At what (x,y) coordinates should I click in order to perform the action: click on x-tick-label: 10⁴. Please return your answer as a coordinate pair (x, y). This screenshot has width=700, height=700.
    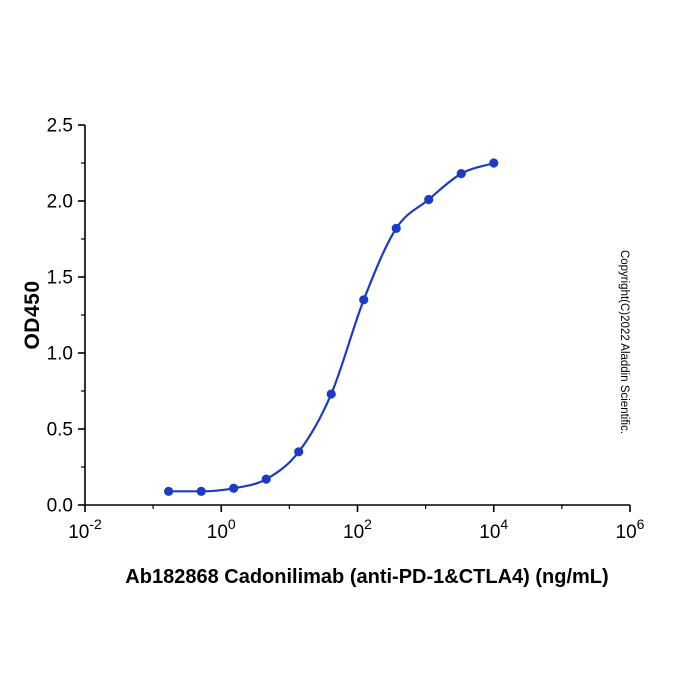
    Looking at the image, I should click on (493, 529).